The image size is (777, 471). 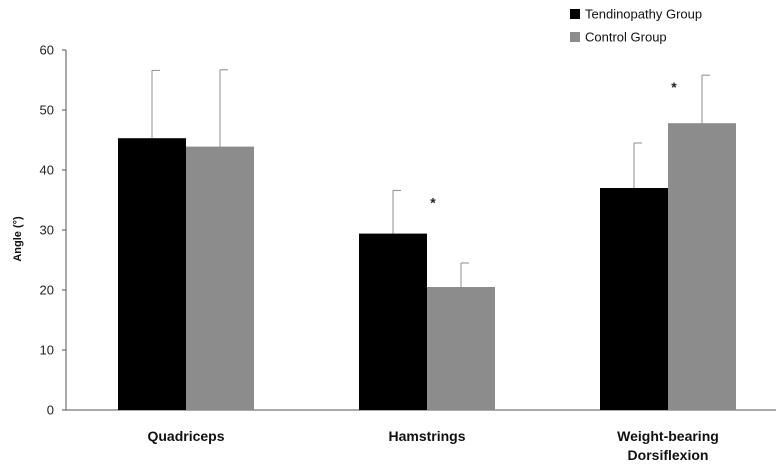 I want to click on y-tick-label: 0, so click(x=50, y=410).